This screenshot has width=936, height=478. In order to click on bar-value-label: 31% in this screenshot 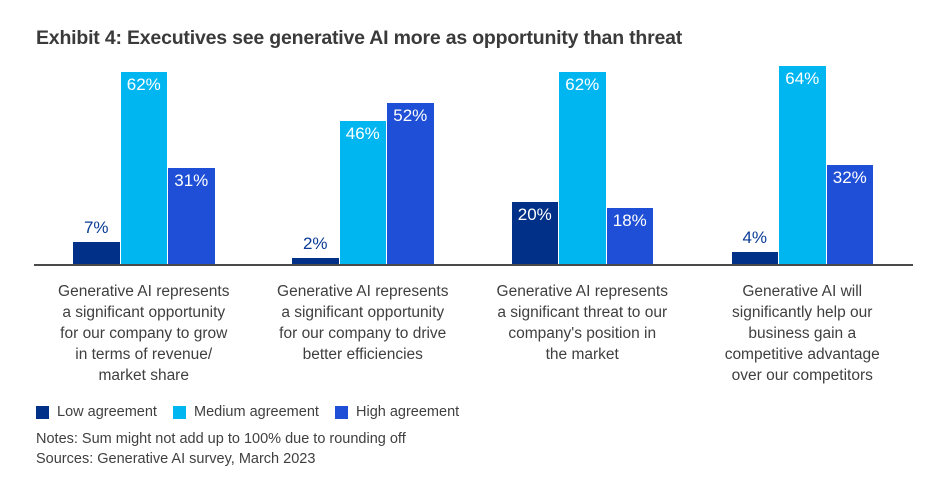, I will do `click(191, 180)`.